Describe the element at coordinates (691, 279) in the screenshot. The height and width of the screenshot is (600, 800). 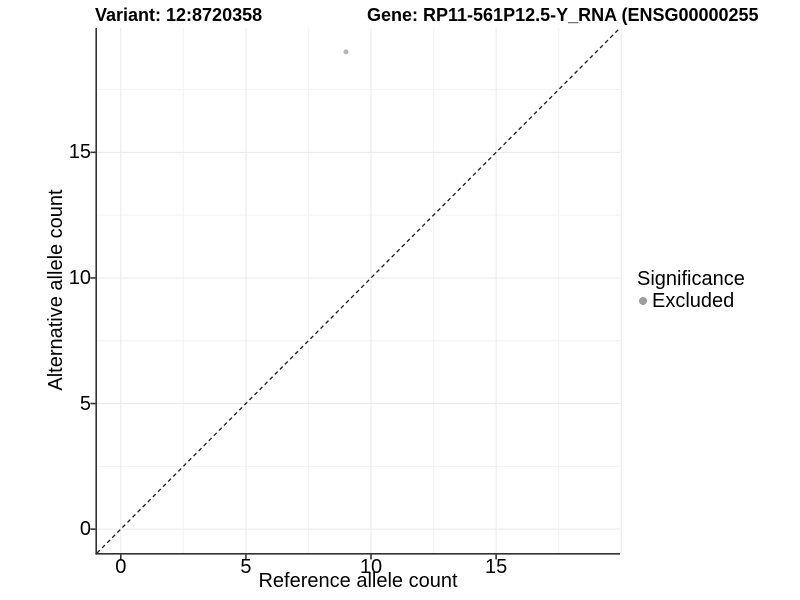
I see `legend-title: Significance` at that location.